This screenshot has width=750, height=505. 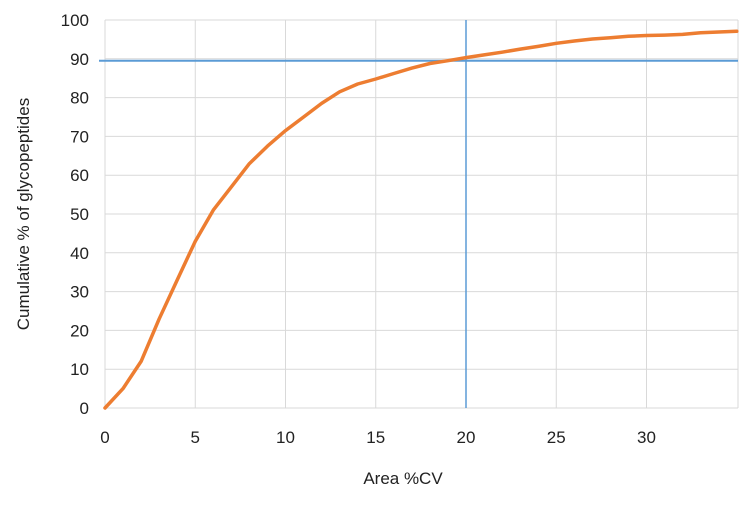 I want to click on x-tick-labels: 0 5 10 15 20 25 30, so click(x=378, y=437).